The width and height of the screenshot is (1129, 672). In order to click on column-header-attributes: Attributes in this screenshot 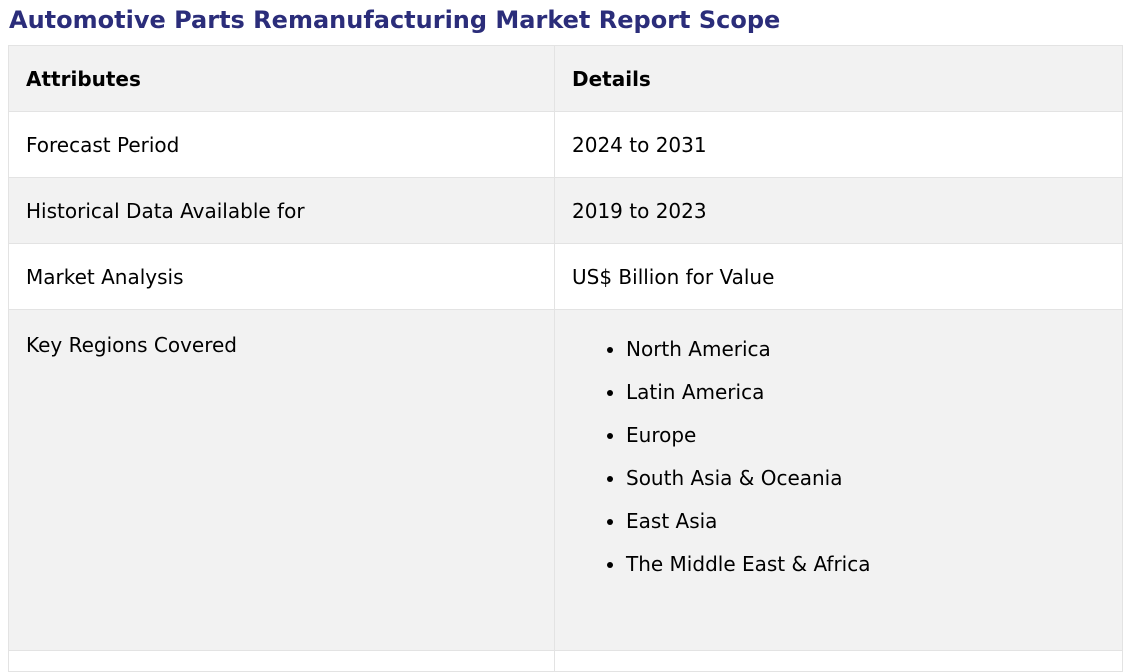, I will do `click(281, 78)`.